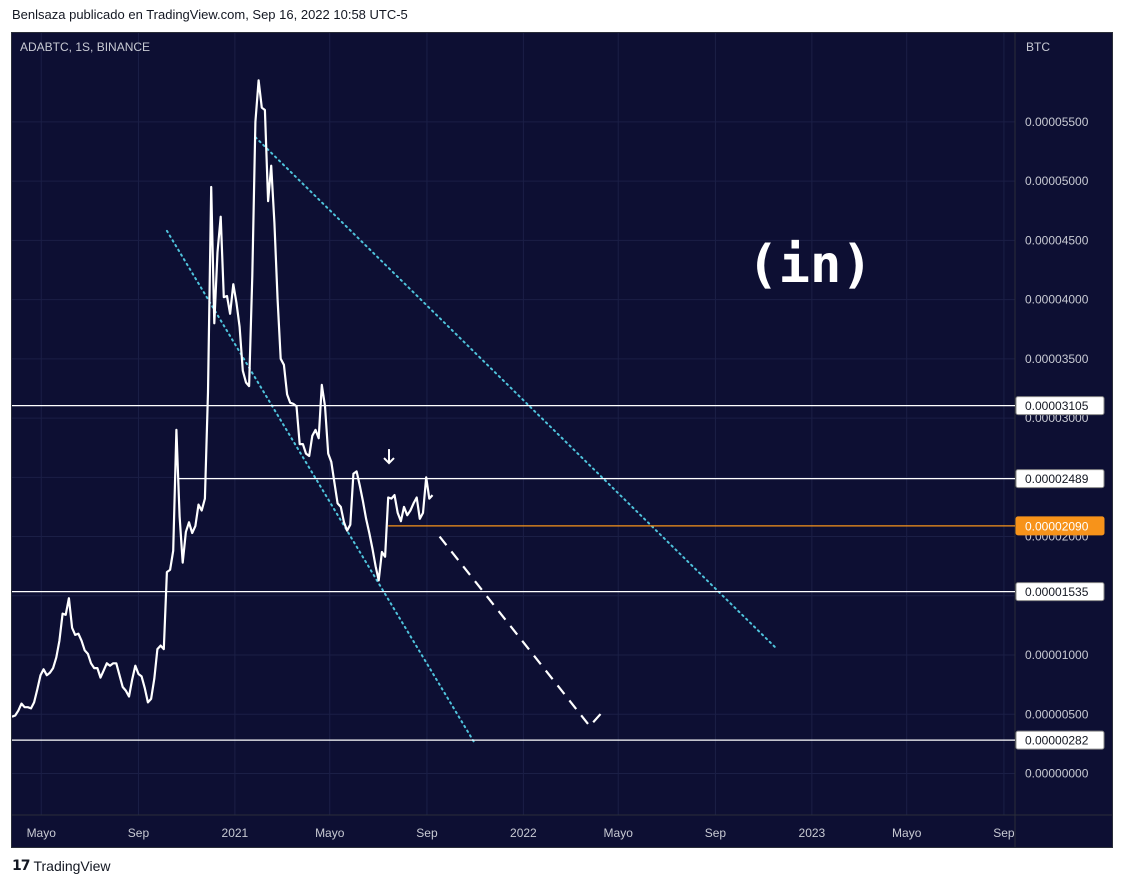  Describe the element at coordinates (1057, 359) in the screenshot. I see `y-tick-label: 0.00003500` at that location.